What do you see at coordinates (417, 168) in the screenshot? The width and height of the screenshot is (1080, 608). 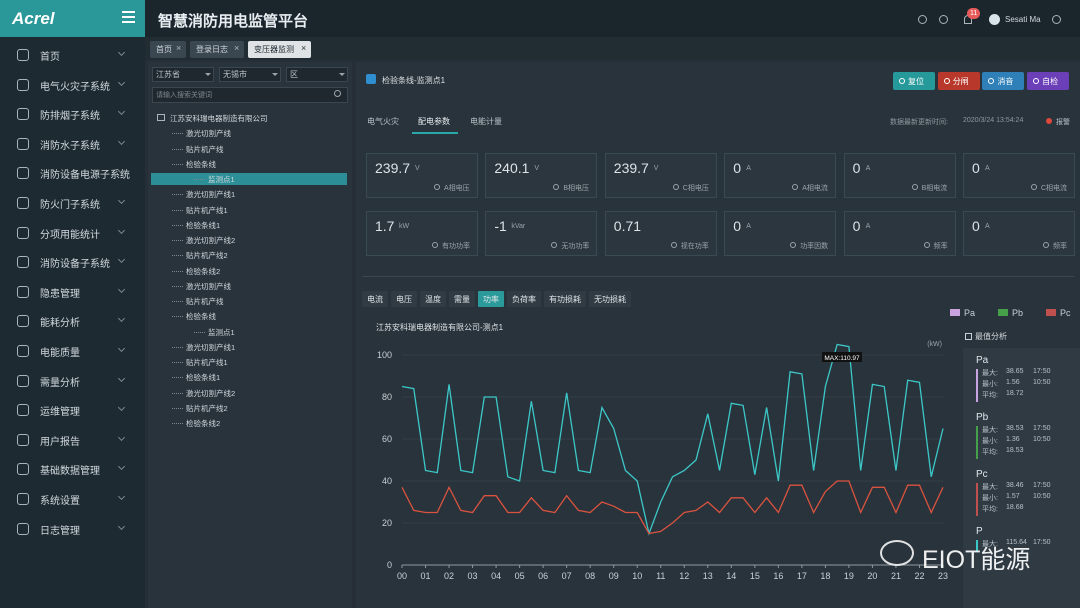 I see `metric-unit: V` at bounding box center [417, 168].